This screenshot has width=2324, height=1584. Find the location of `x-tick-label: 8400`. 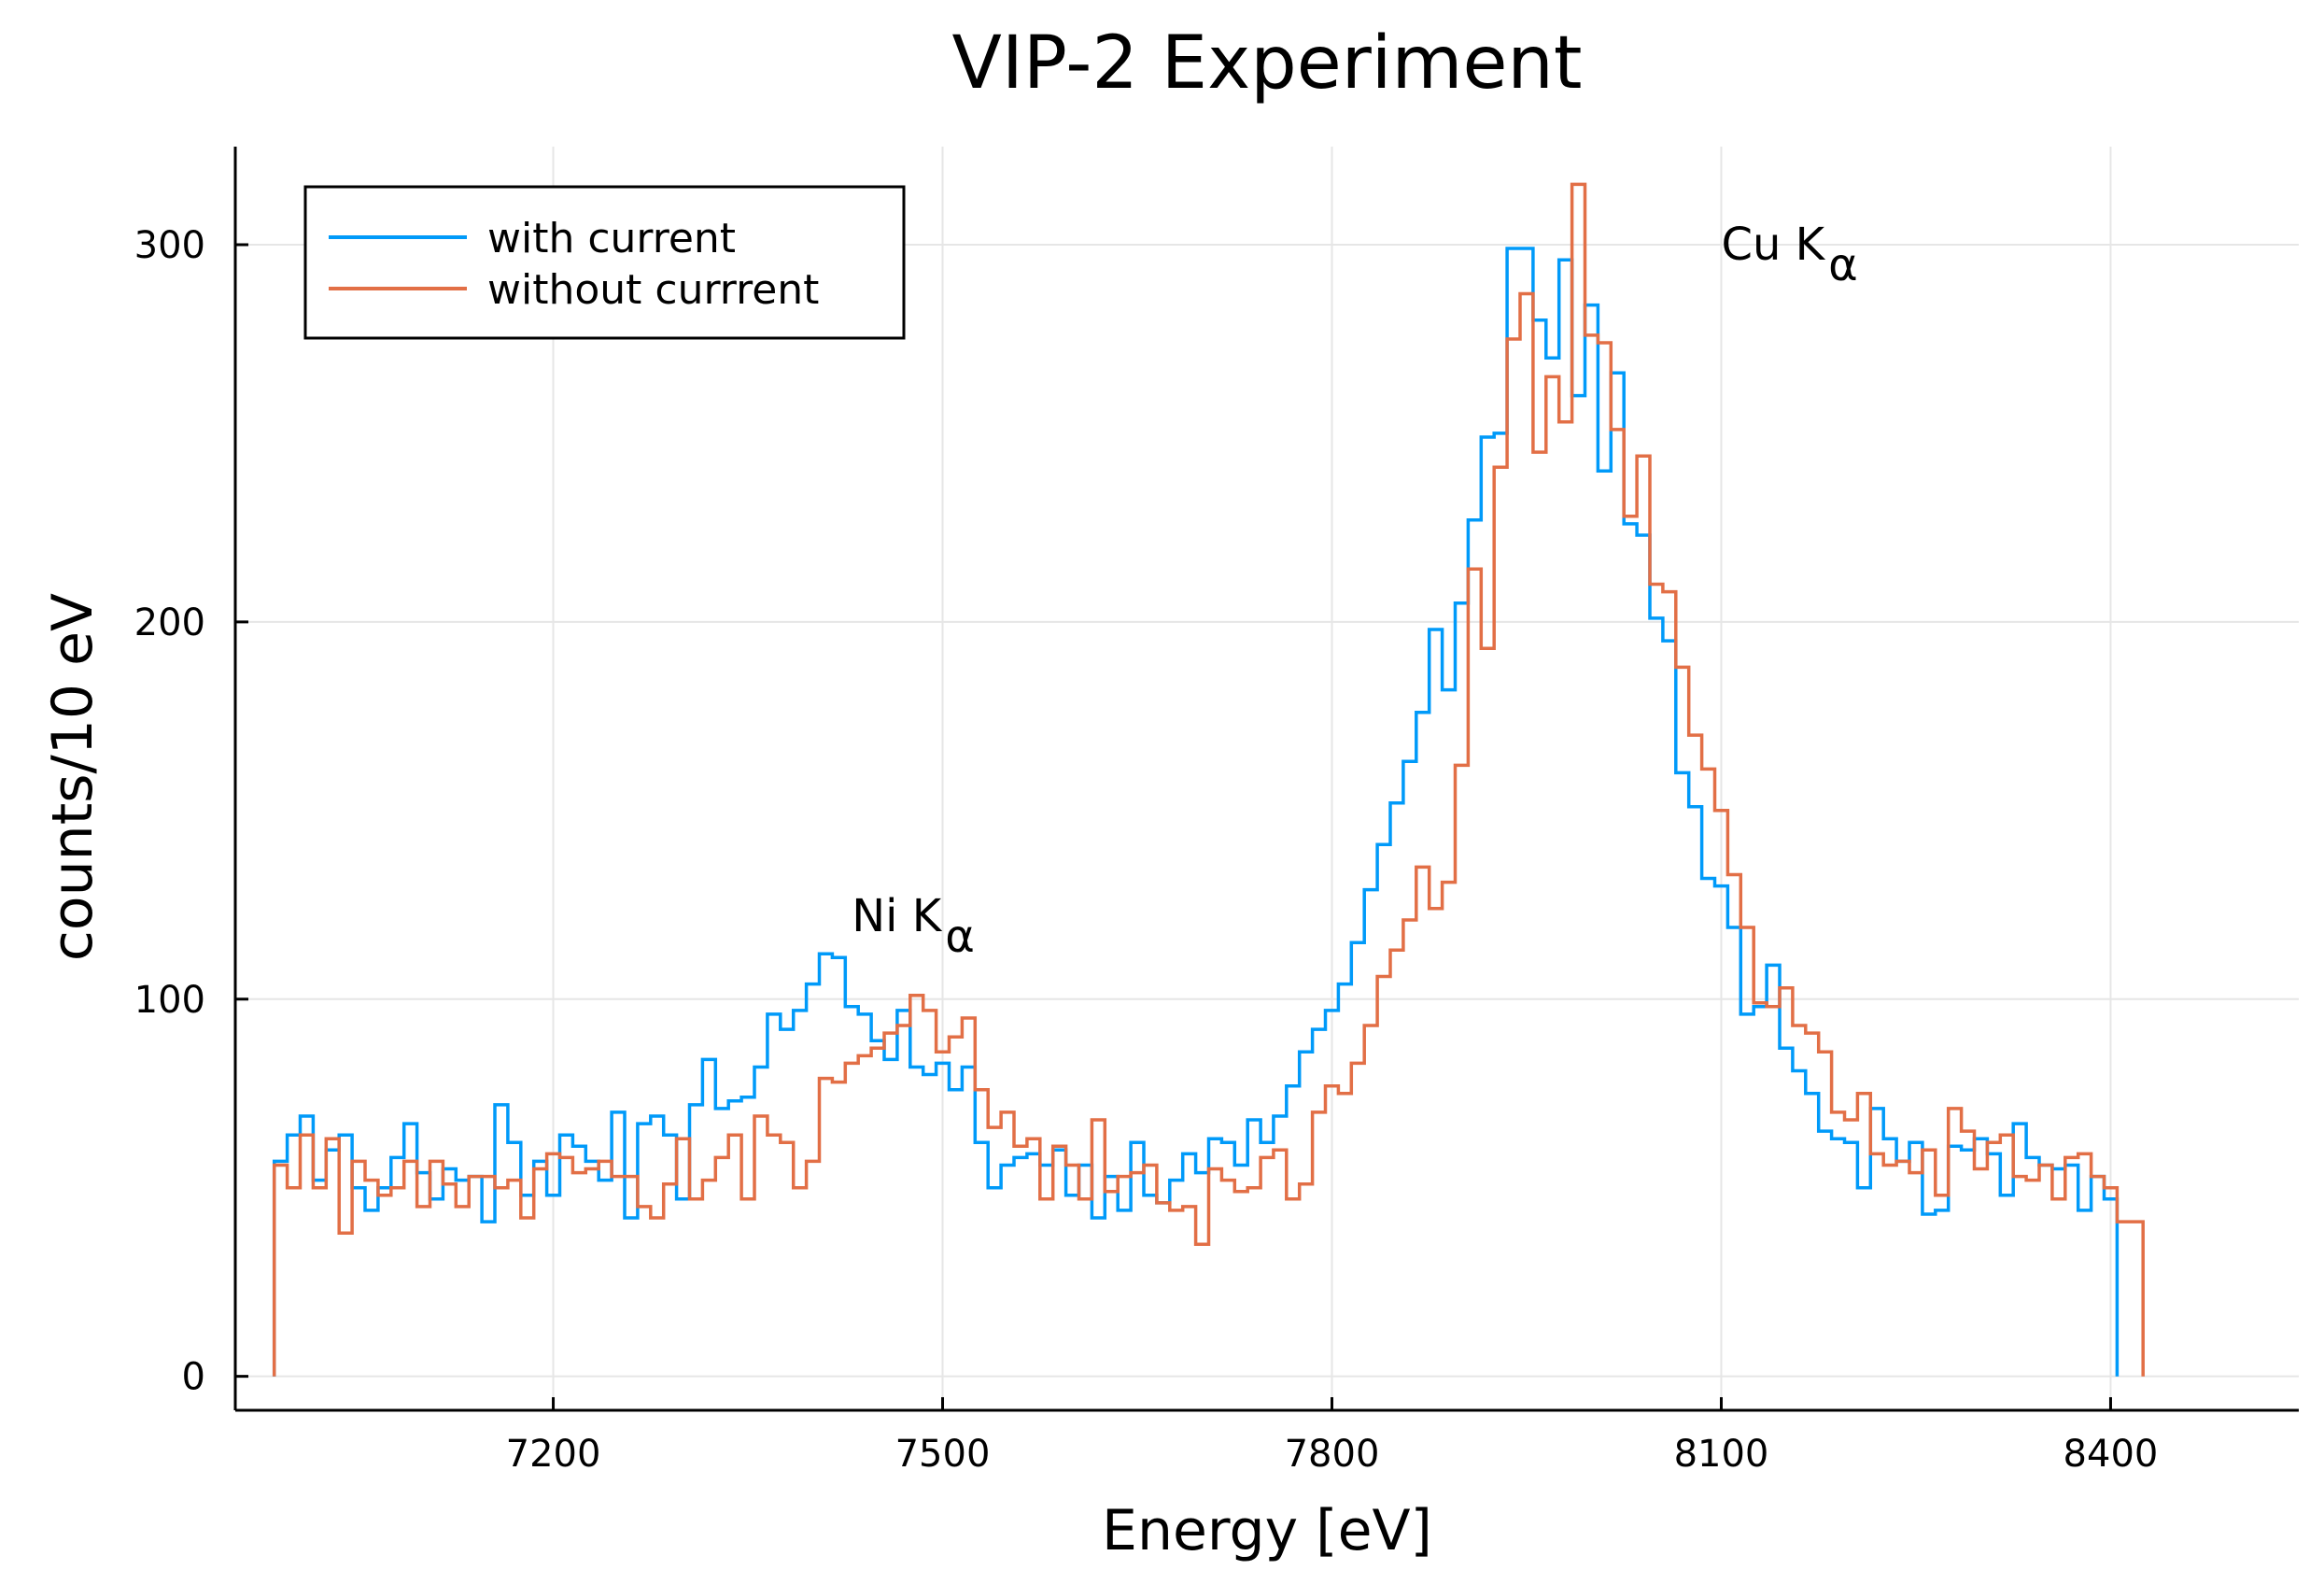

x-tick-label: 8400 is located at coordinates (2111, 1454).